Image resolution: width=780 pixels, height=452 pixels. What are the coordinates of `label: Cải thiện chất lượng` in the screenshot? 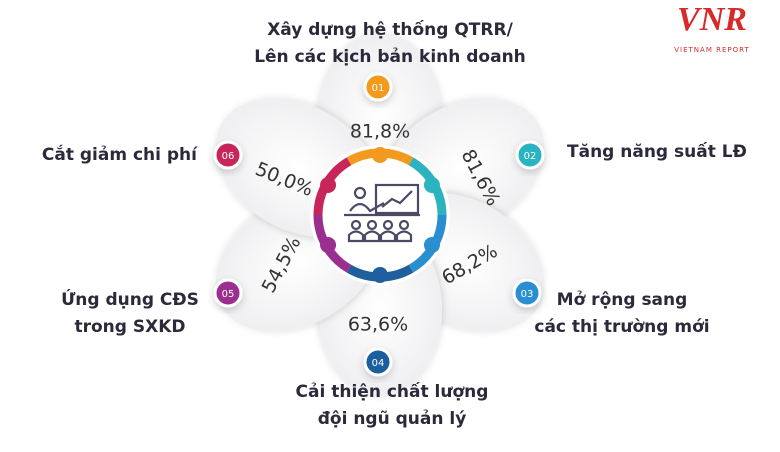 It's located at (392, 391).